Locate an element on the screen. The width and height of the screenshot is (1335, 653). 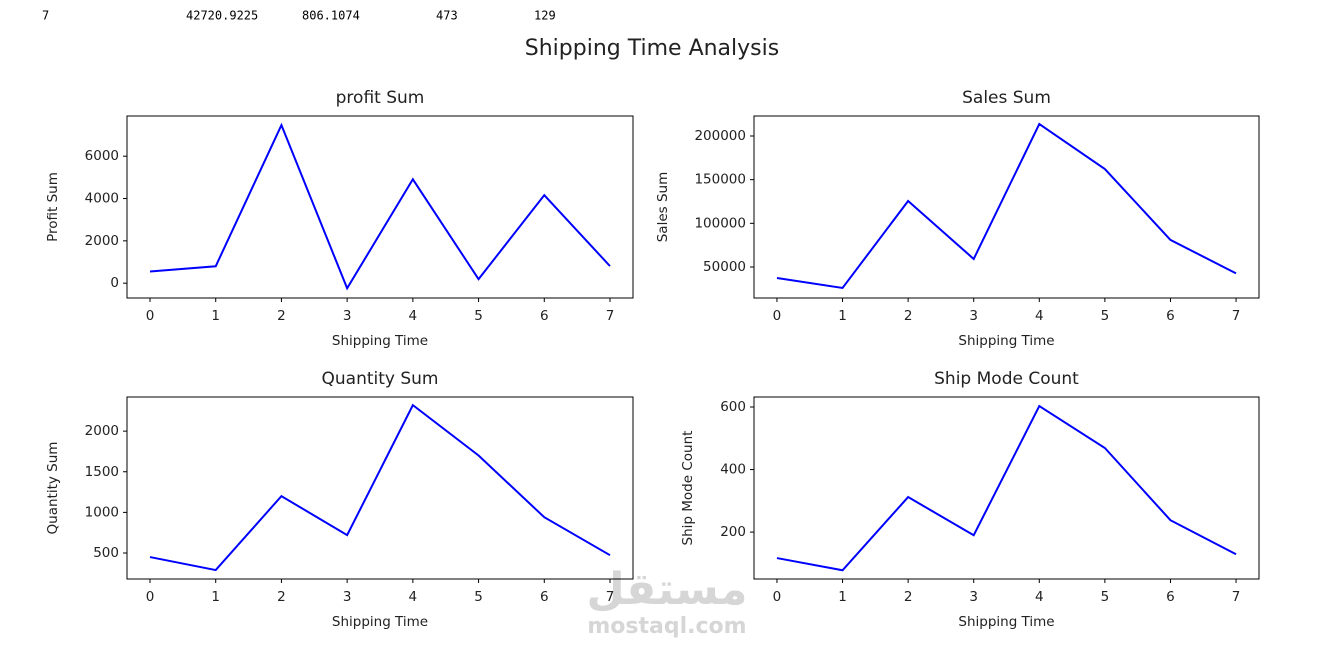
y-tick-label: 1000 is located at coordinates (102, 512).